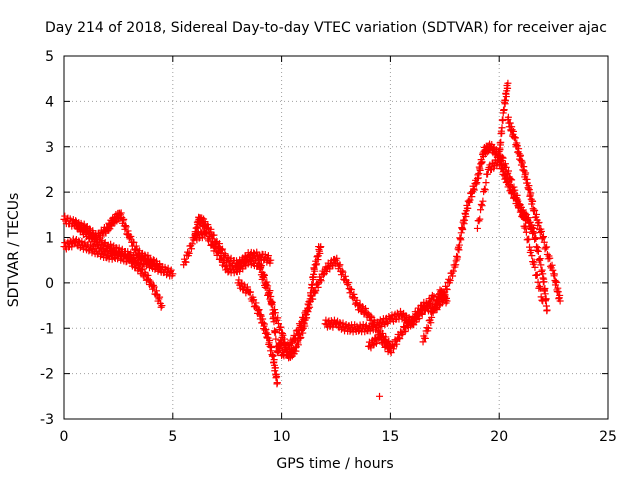 This screenshot has width=640, height=480. I want to click on y-tick-label: 0, so click(49, 284).